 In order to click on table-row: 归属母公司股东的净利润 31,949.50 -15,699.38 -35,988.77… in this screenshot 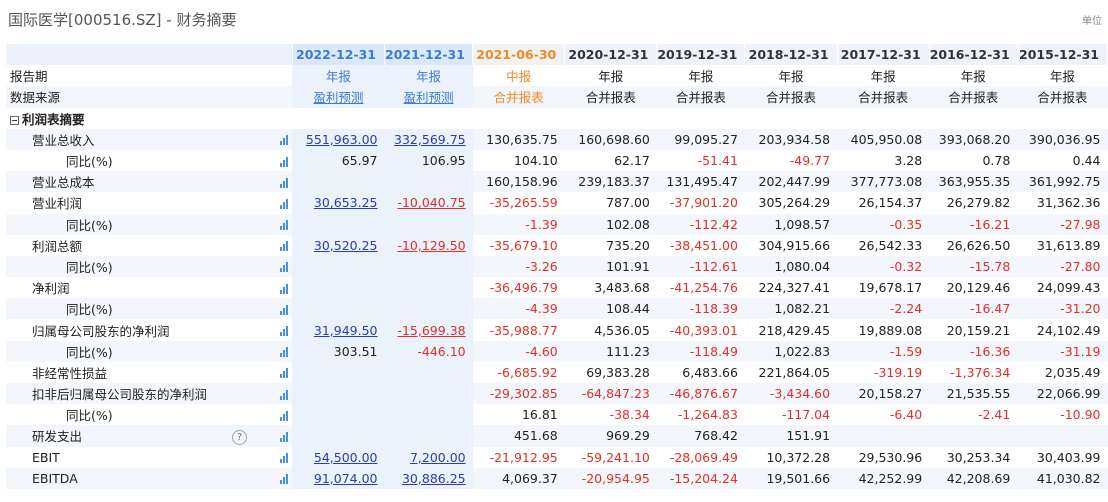, I will do `click(557, 330)`.